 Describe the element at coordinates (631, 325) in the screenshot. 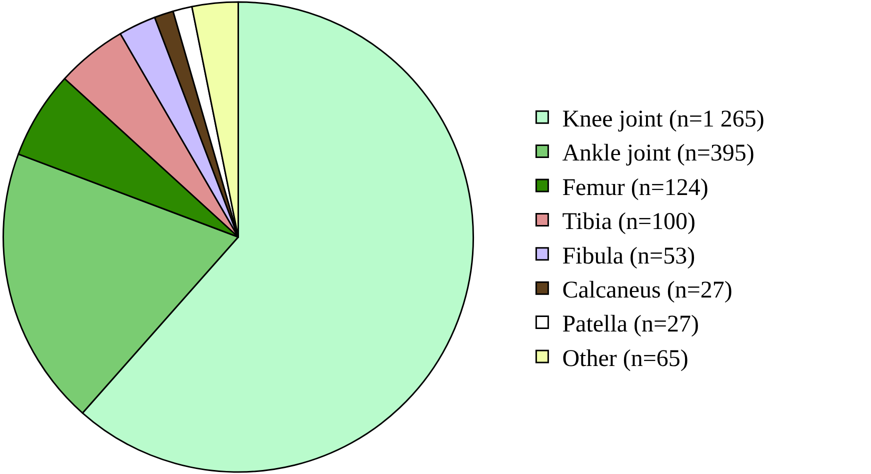

I see `legend-label: Patella (n=27)` at that location.